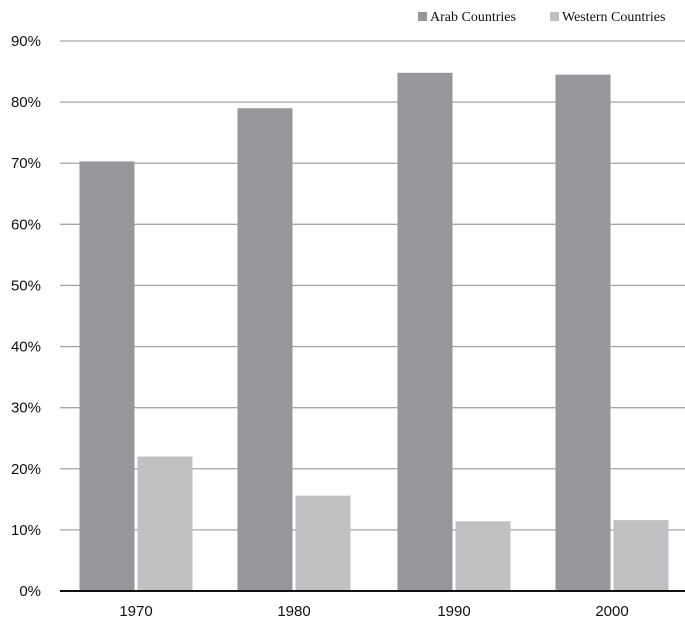 The width and height of the screenshot is (685, 622). Describe the element at coordinates (26, 285) in the screenshot. I see `y-tick-label: 50%` at that location.